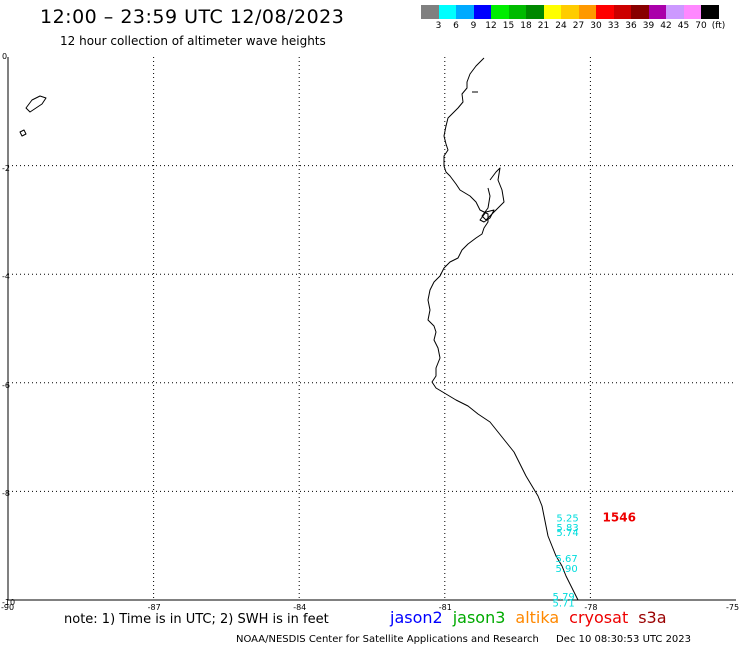  Describe the element at coordinates (416, 617) in the screenshot. I see `satellite-legend-jason2: jason2` at that location.